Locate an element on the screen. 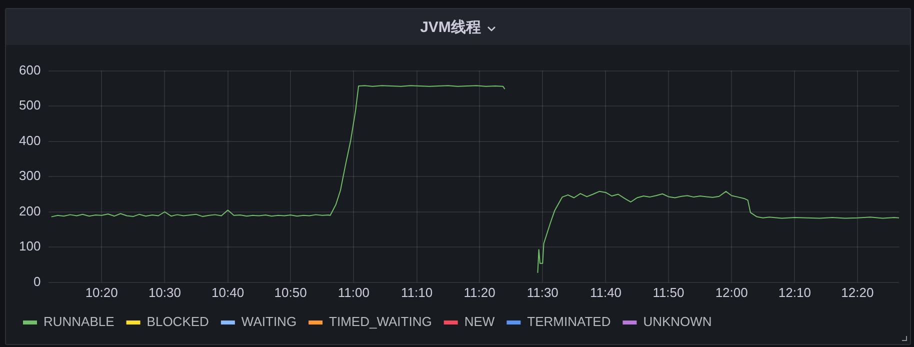 This screenshot has height=347, width=914. x-tick-label: 11:20 is located at coordinates (480, 292).